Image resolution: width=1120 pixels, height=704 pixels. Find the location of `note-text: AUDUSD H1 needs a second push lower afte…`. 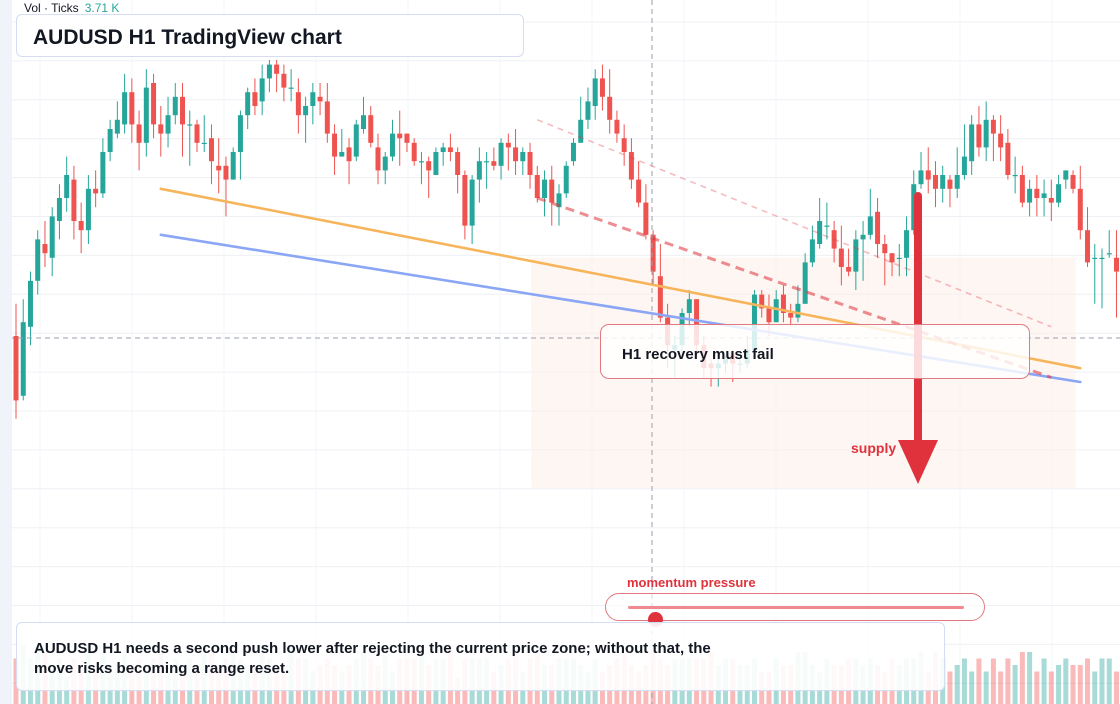

note-text: AUDUSD H1 needs a second push lower afte… is located at coordinates (372, 658).